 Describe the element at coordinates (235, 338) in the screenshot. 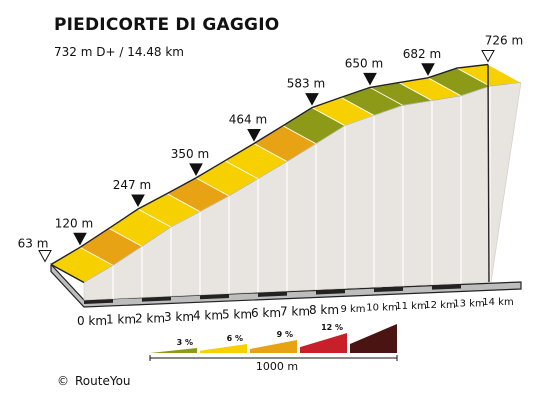

I see `gradient-legend-label: 6 %` at that location.